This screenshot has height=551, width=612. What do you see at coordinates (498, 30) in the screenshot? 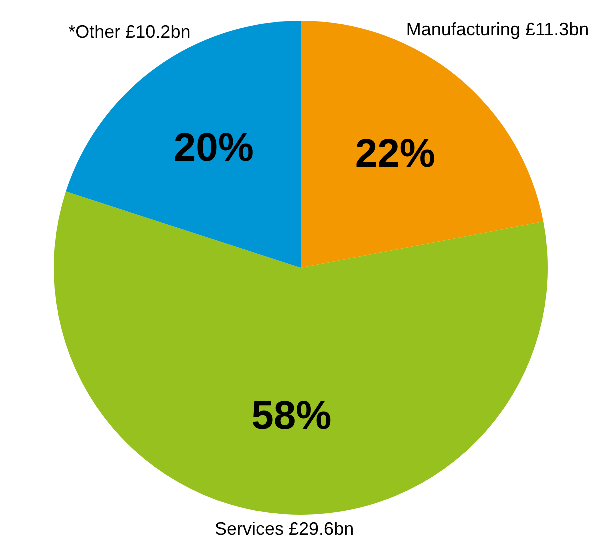
I see `slice-label: Manufacturing £11.3bn` at bounding box center [498, 30].